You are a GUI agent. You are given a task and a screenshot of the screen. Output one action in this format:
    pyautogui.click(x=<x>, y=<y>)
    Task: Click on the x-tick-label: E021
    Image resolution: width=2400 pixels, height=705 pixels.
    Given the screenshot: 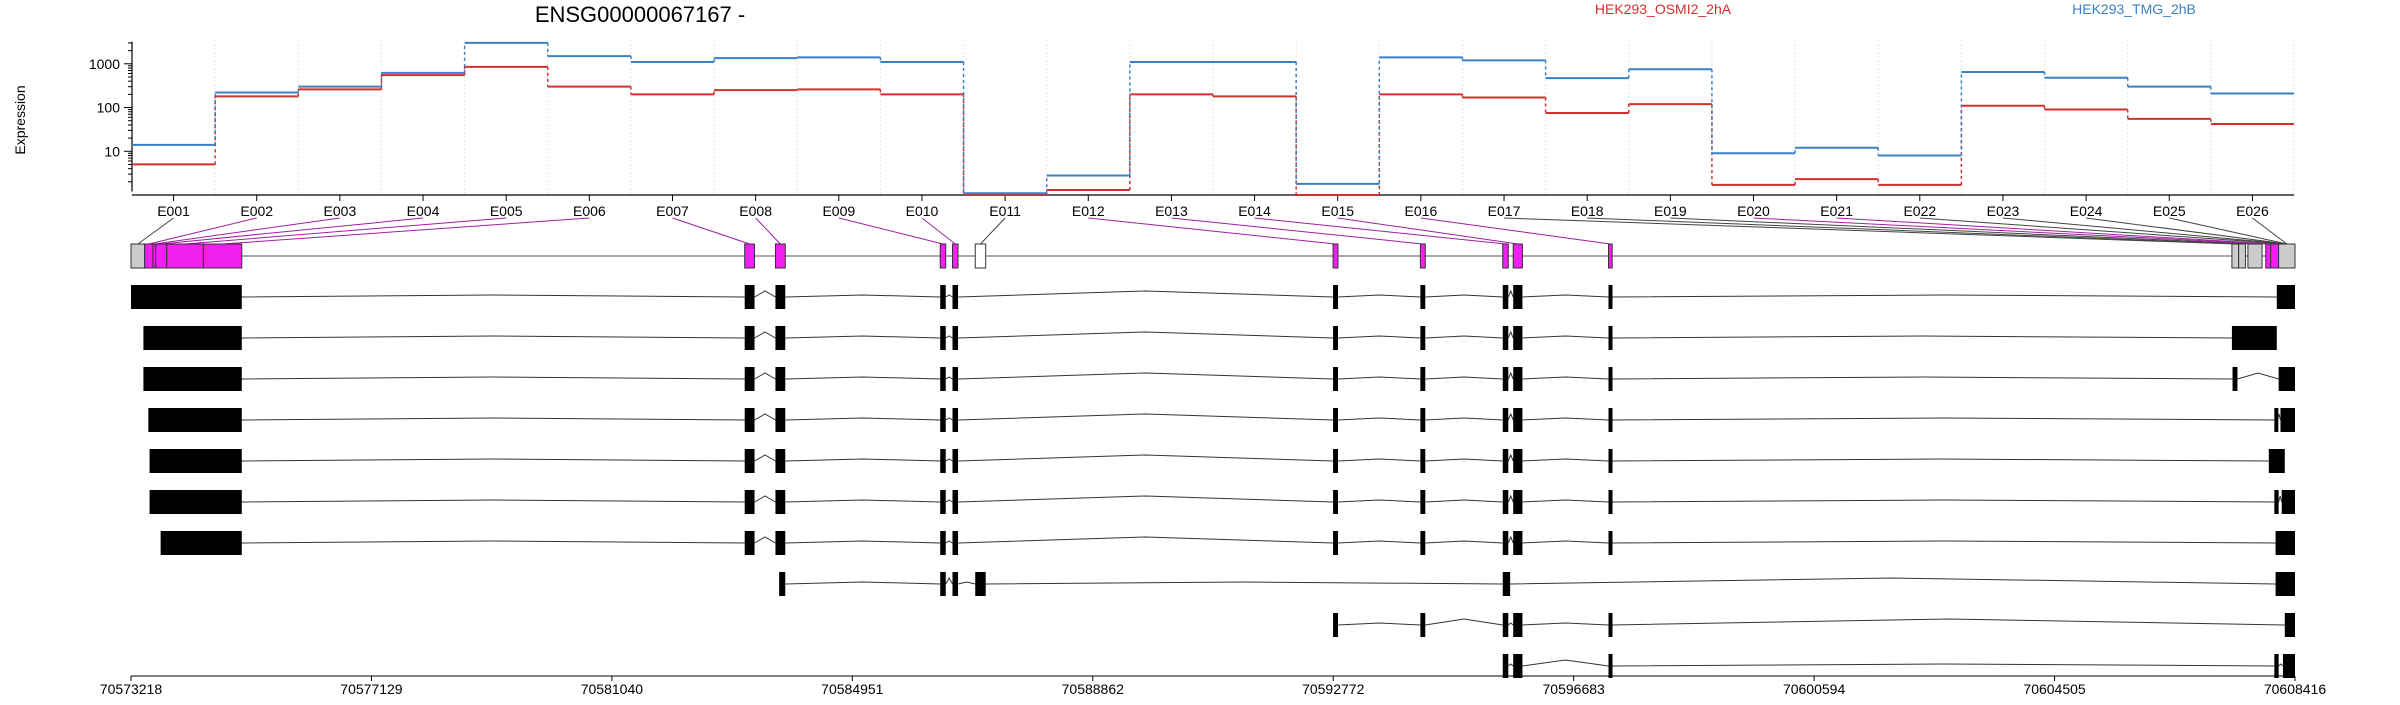 What is the action you would take?
    pyautogui.click(x=1836, y=211)
    